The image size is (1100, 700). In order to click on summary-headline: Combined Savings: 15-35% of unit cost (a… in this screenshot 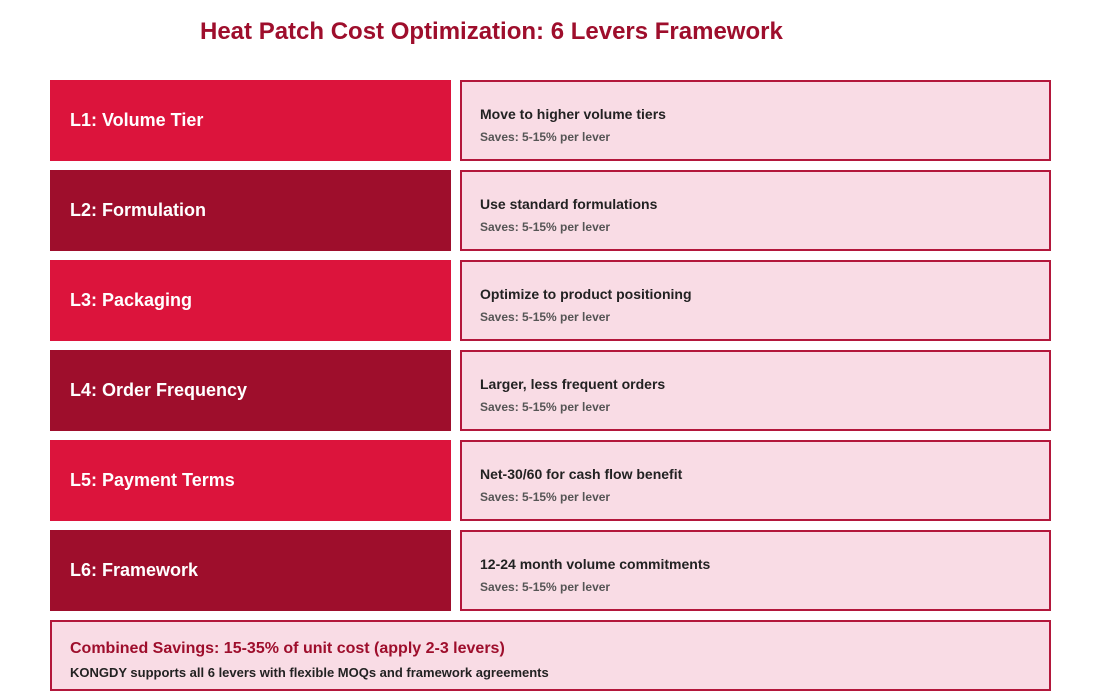, I will do `click(287, 648)`.